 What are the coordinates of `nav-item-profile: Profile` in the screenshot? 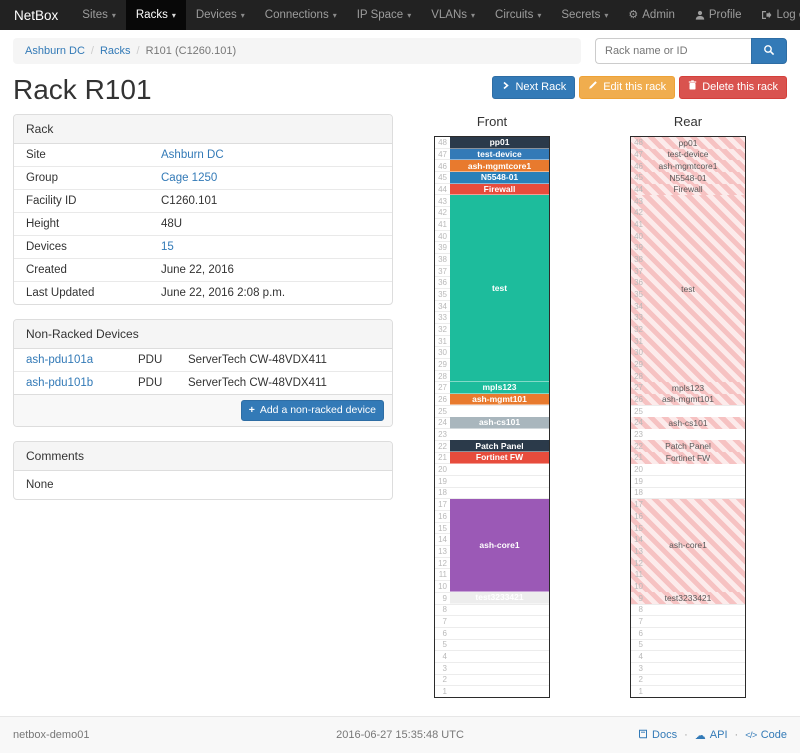 It's located at (718, 15).